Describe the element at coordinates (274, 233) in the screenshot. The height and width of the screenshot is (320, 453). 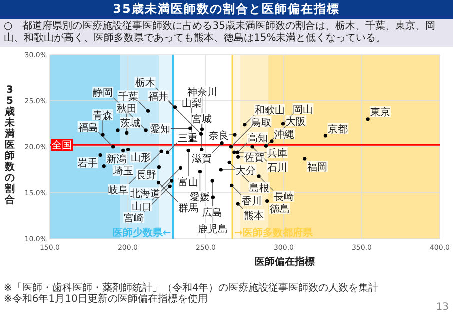
I see `ref-line-label: →医師多数都府県` at that location.